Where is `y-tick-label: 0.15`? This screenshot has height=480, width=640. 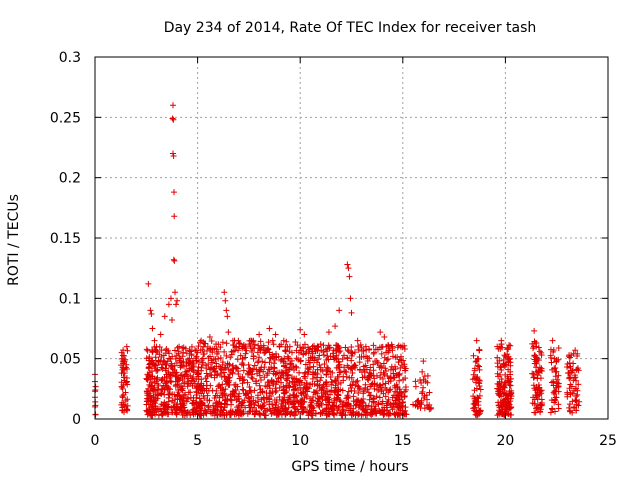 y-tick-label: 0.15 is located at coordinates (65, 239).